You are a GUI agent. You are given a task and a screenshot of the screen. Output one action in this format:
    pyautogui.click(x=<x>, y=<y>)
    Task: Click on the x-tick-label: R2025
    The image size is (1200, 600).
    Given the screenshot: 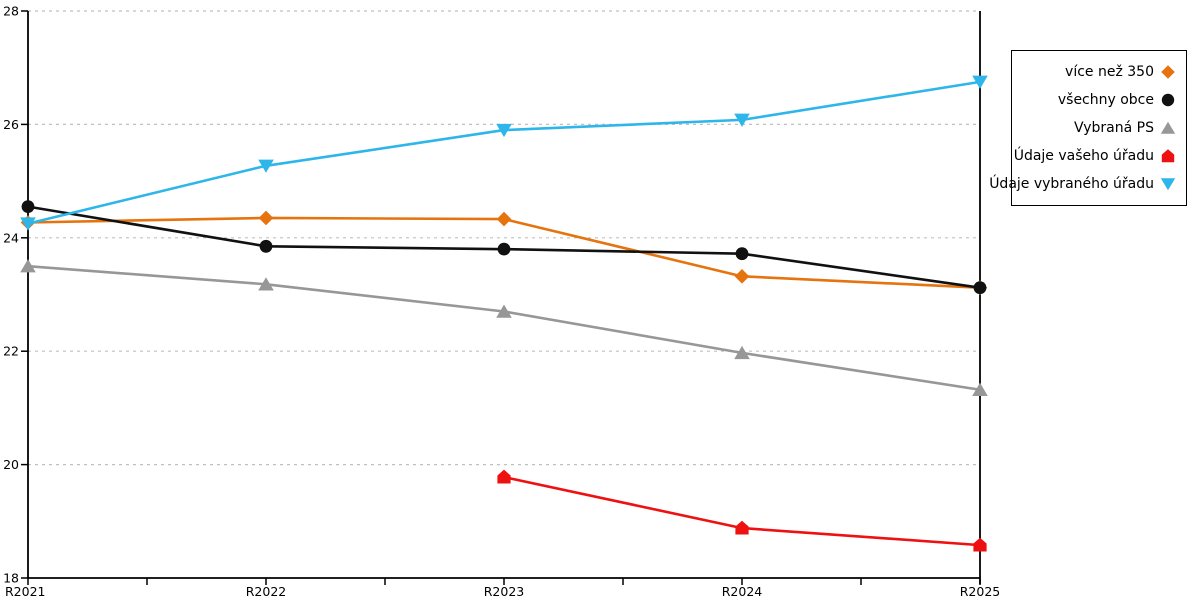 What is the action you would take?
    pyautogui.click(x=980, y=591)
    